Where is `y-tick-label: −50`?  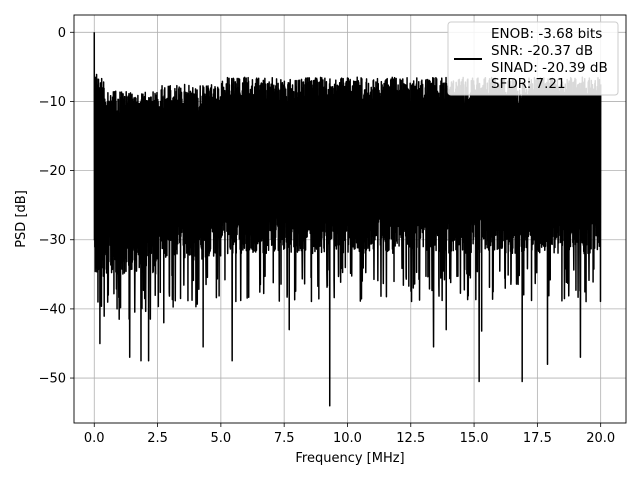 y-tick-label: −50 is located at coordinates (52, 379).